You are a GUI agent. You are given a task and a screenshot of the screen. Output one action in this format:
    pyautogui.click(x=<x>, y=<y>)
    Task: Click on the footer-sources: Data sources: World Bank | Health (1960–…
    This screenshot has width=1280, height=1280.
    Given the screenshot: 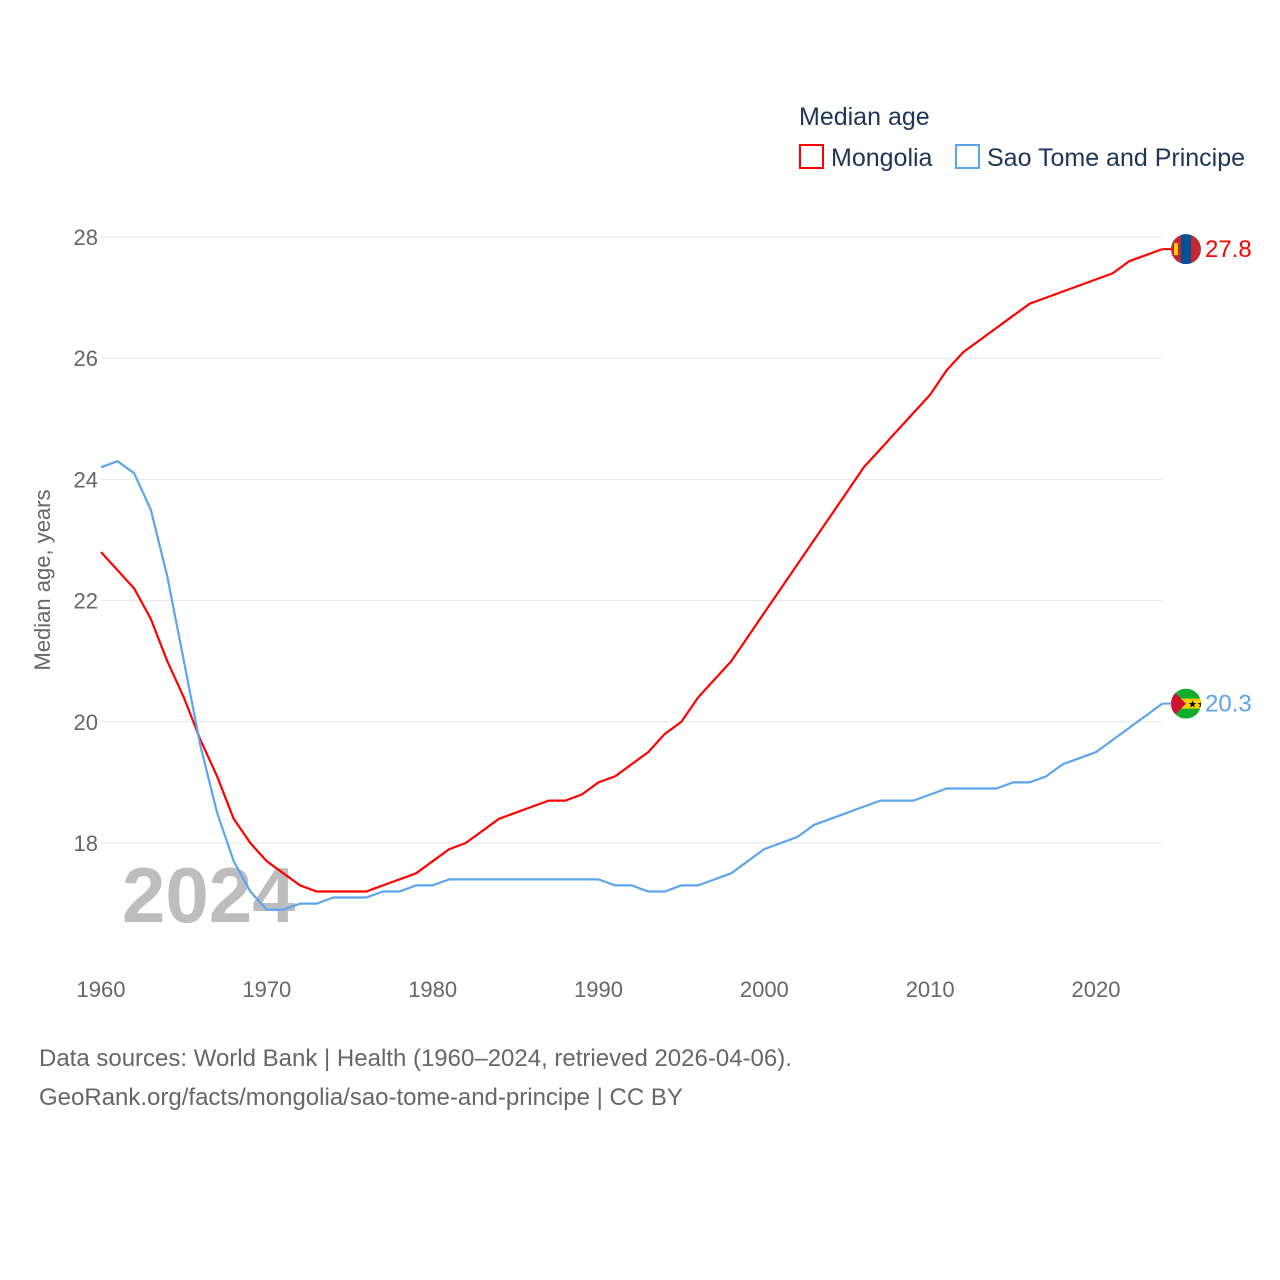 What is the action you would take?
    pyautogui.click(x=415, y=1058)
    